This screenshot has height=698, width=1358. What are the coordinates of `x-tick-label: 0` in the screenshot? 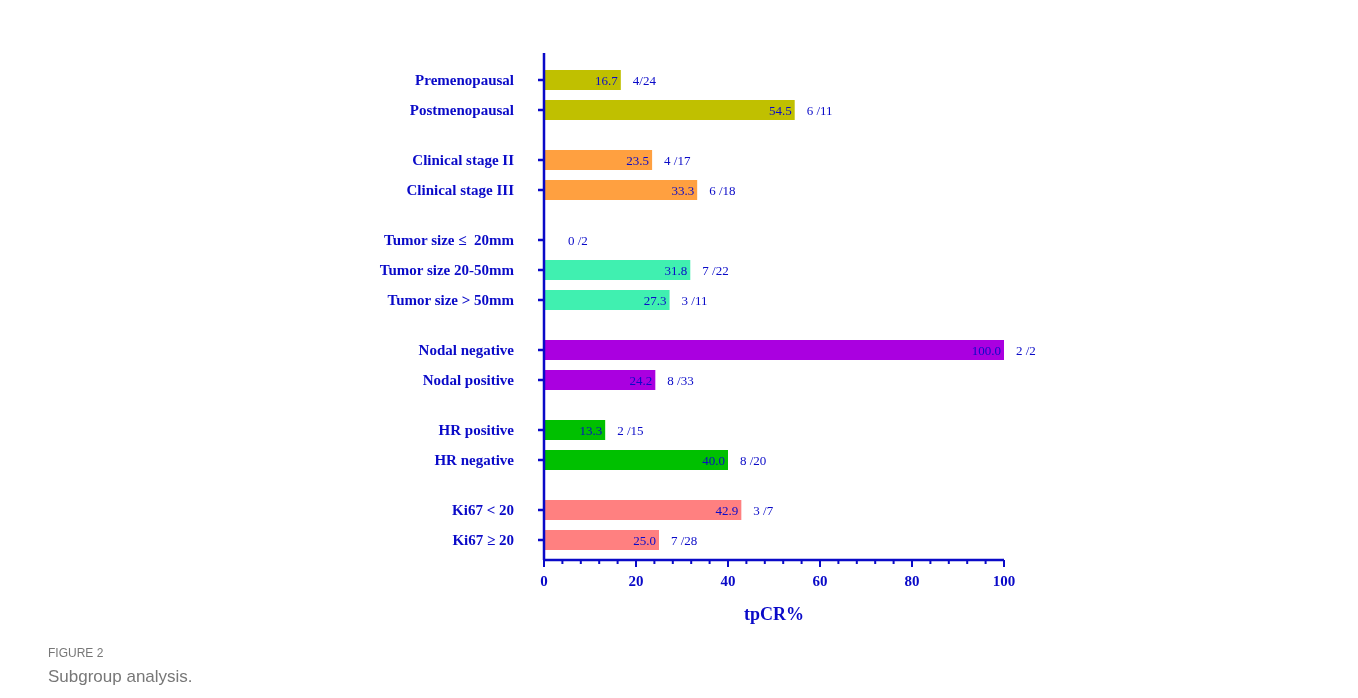 It's located at (544, 581).